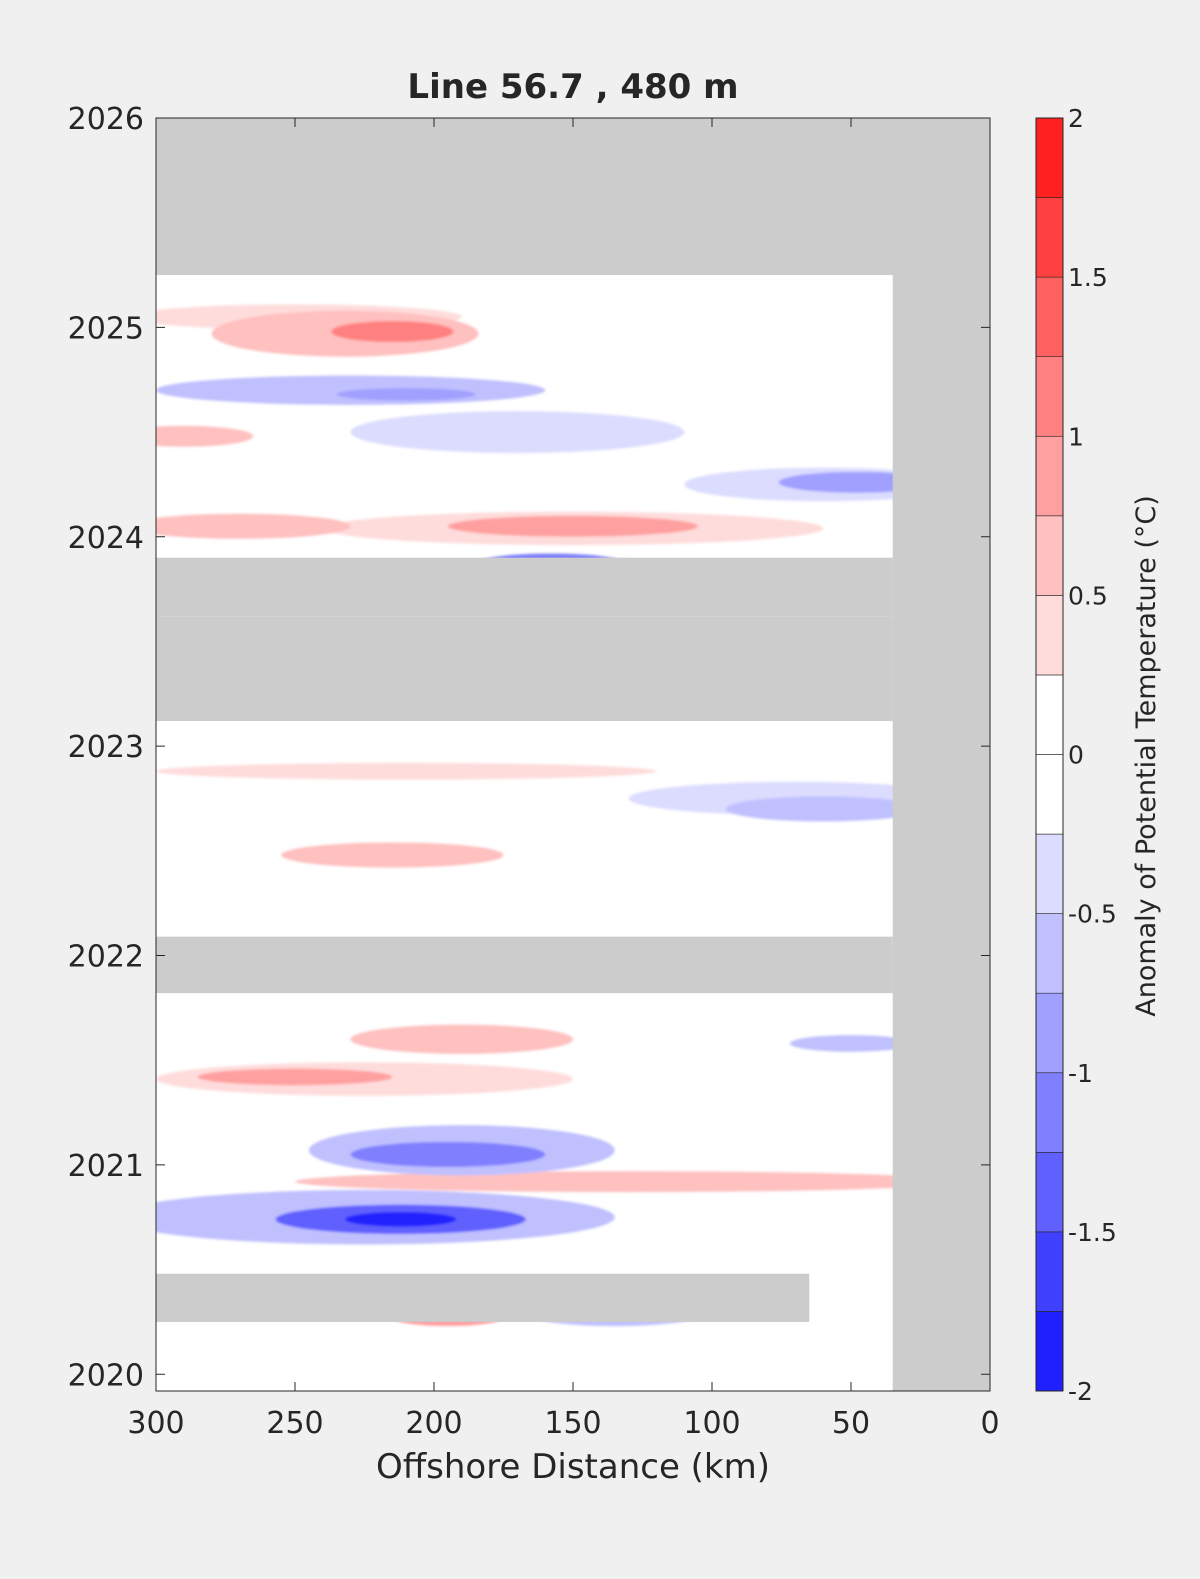  Describe the element at coordinates (106, 538) in the screenshot. I see `y-tick-label: 2024` at that location.